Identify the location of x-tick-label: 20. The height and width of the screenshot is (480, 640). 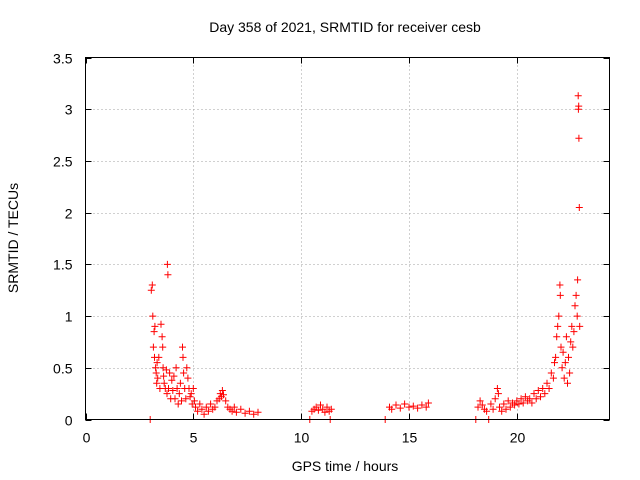
(518, 438).